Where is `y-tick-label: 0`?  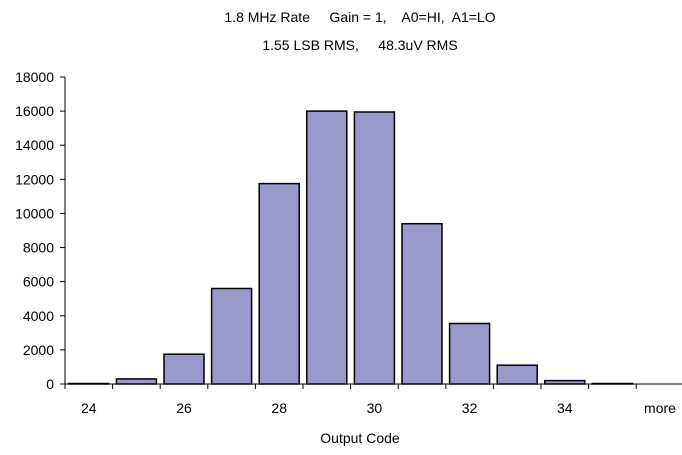
y-tick-label: 0 is located at coordinates (50, 384).